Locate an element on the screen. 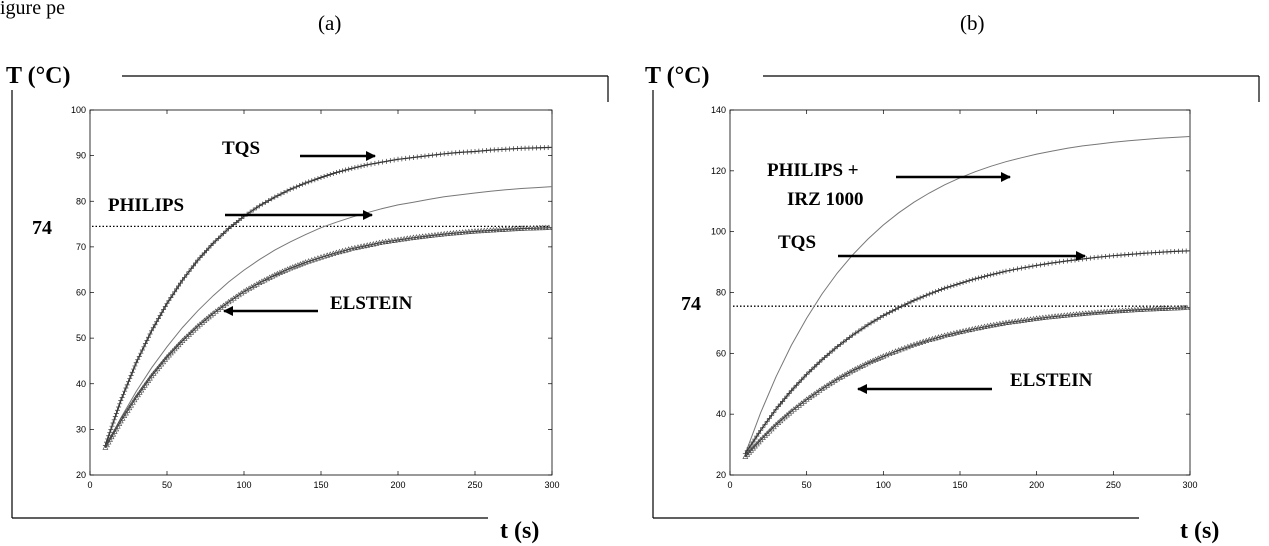 The width and height of the screenshot is (1269, 546). series-elstein is located at coordinates (966, 381).